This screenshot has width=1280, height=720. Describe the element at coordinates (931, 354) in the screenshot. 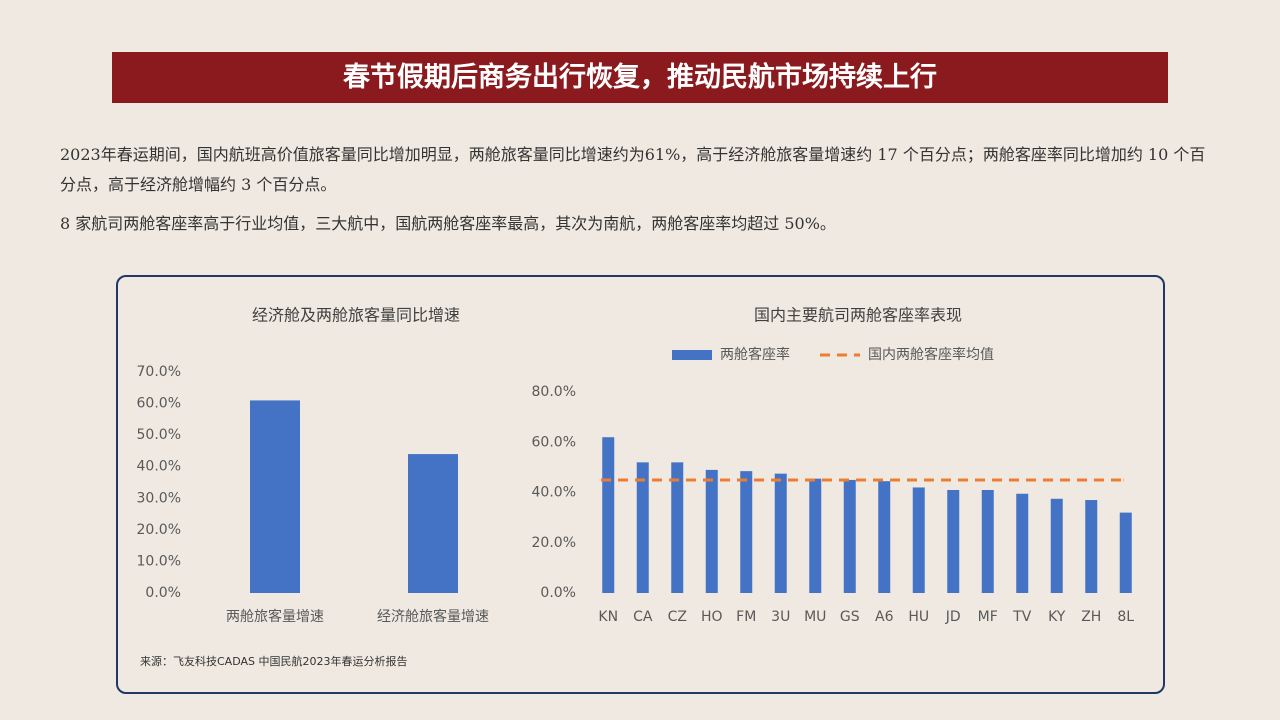

I see `legend-label: 国内两舱客座率均值` at that location.